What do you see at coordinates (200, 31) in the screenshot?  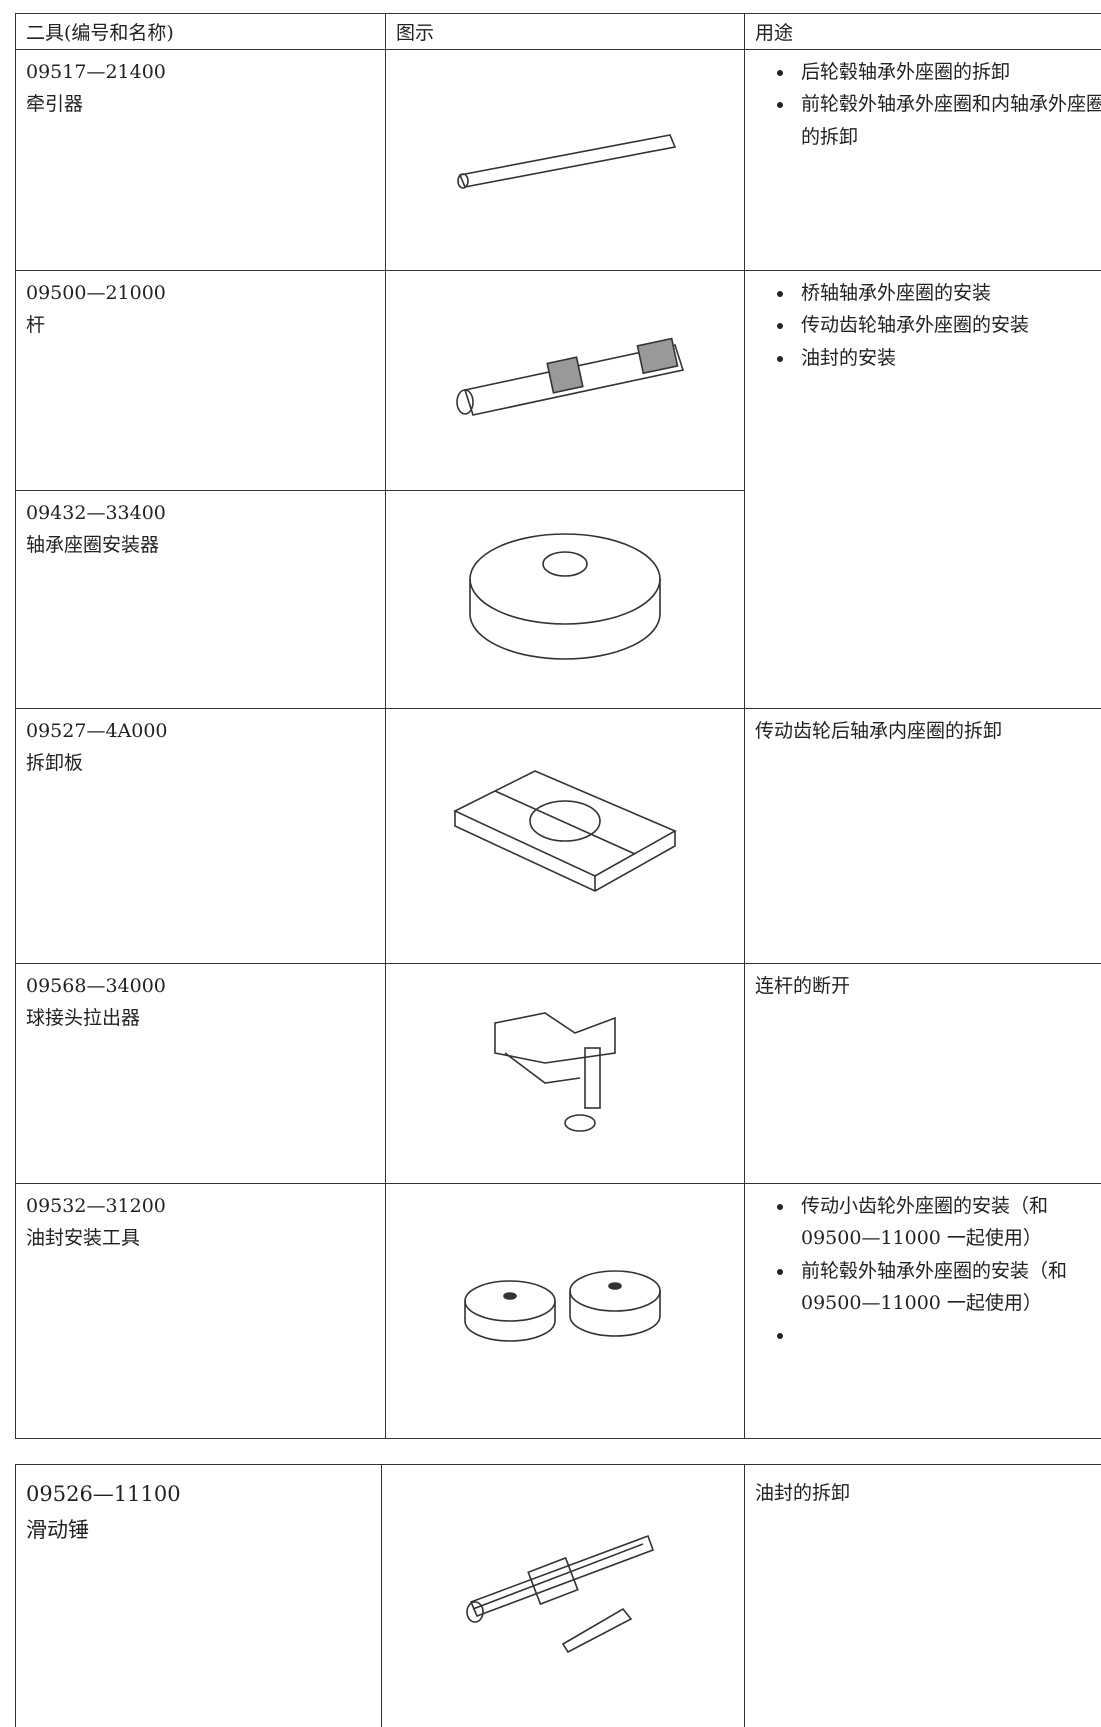 I see `header-cell: 二具(编号和名称)` at bounding box center [200, 31].